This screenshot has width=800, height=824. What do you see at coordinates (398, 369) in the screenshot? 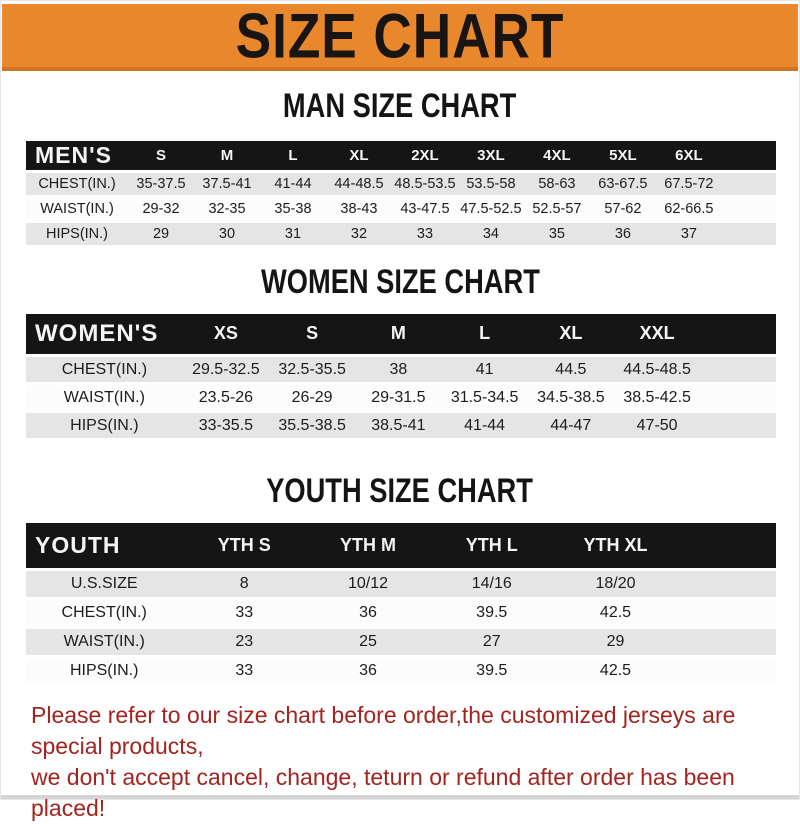
I see `size-value-cell: 38` at bounding box center [398, 369].